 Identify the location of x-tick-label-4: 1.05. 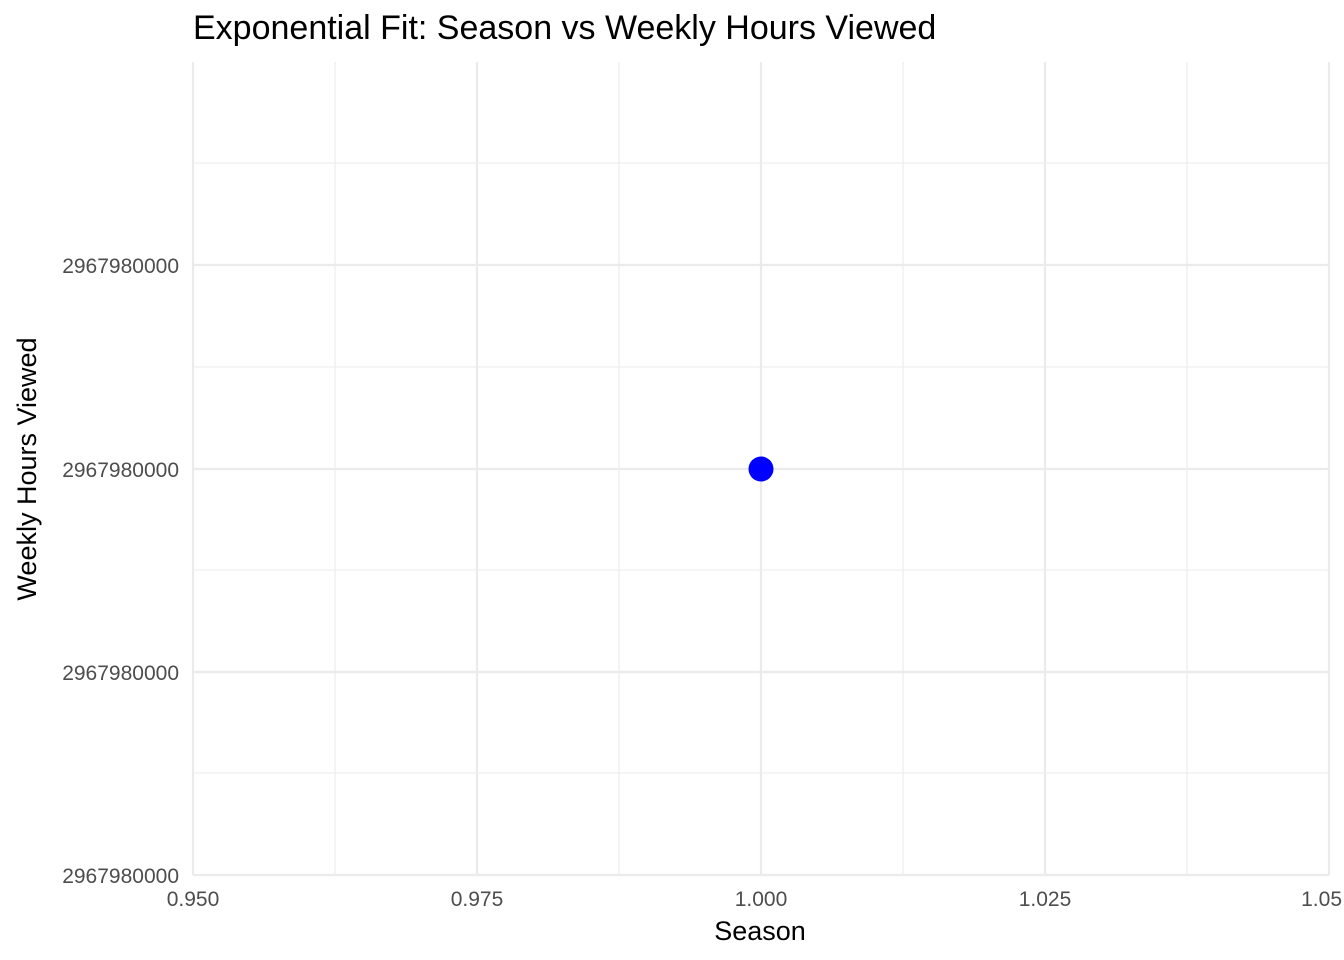
(1321, 899).